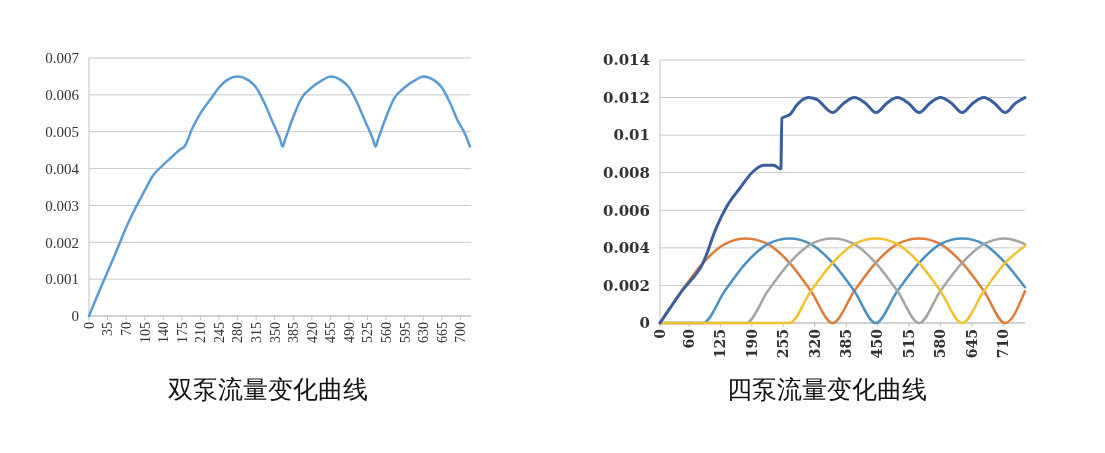  I want to click on x-tick-label: 140, so click(164, 332).